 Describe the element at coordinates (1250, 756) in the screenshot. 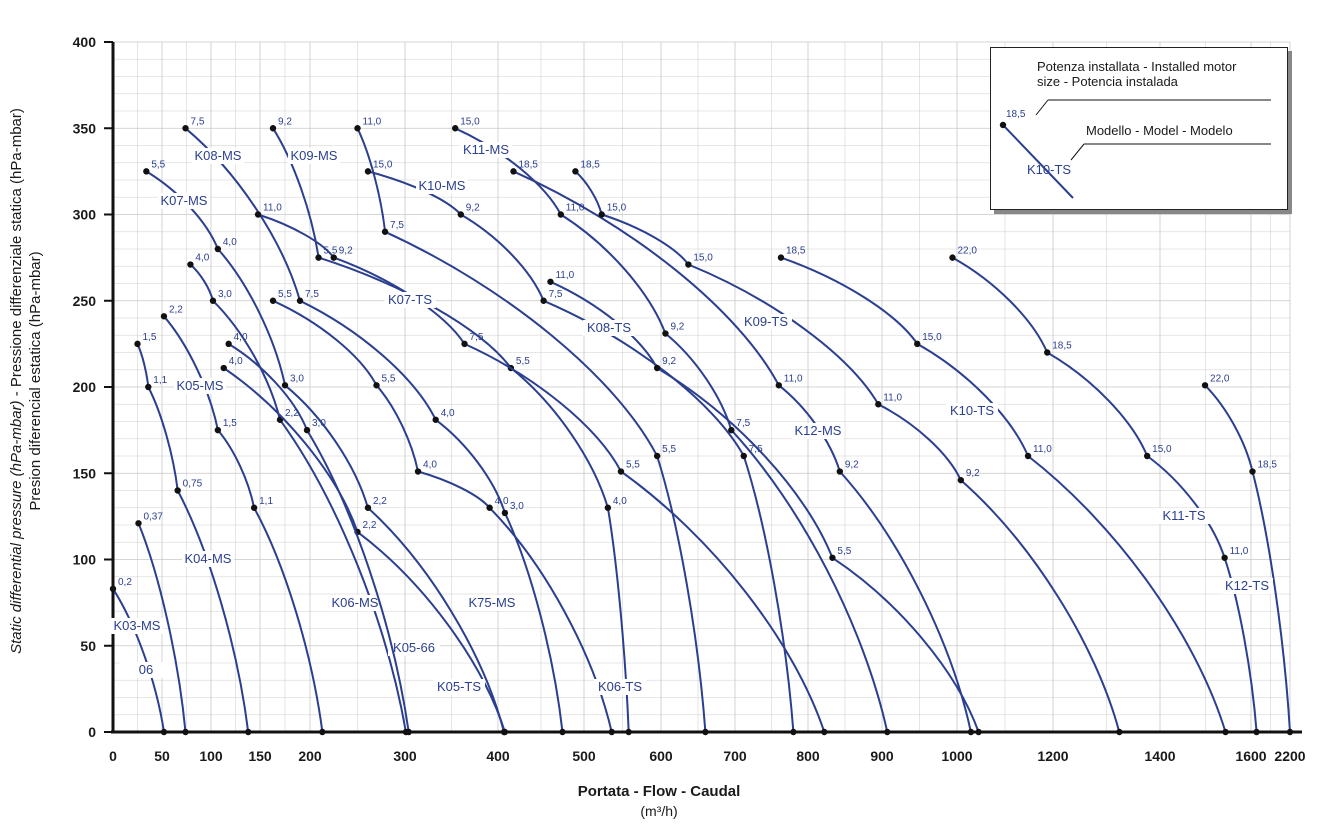

I see `x-tick-label: 1600` at that location.